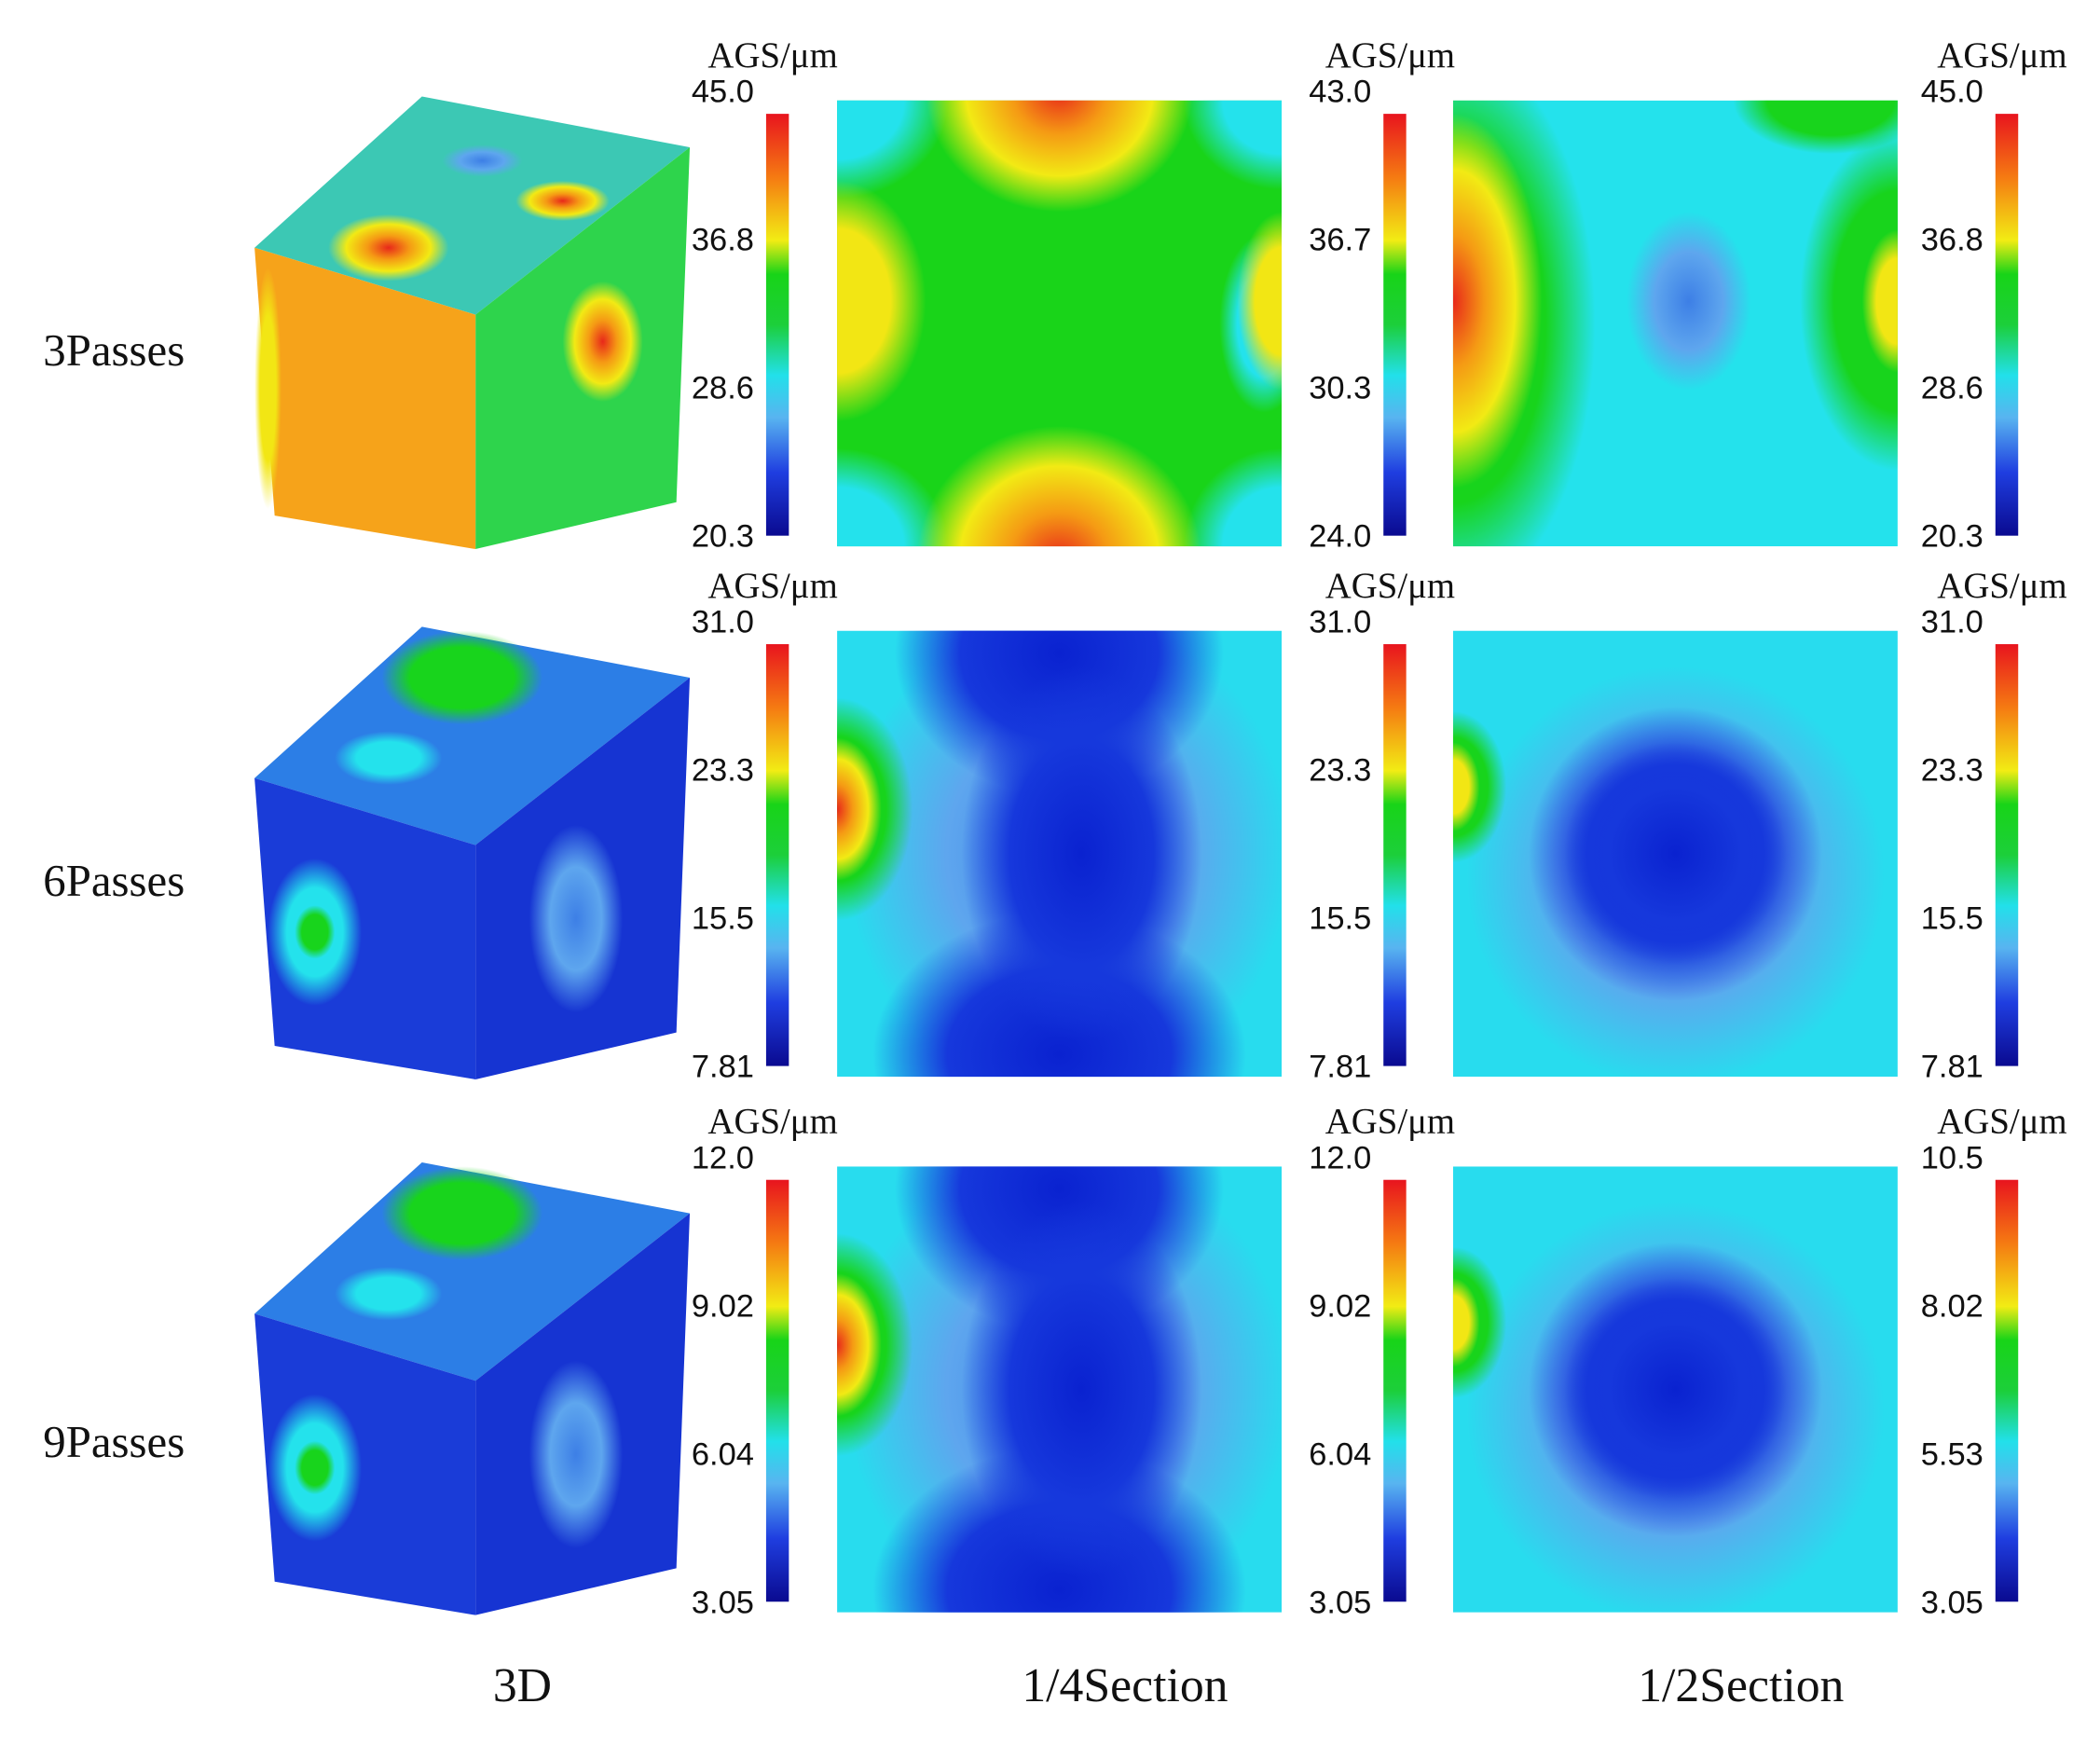 The image size is (2100, 1745). Describe the element at coordinates (1952, 1157) in the screenshot. I see `colorbar-tick: 10.5` at that location.